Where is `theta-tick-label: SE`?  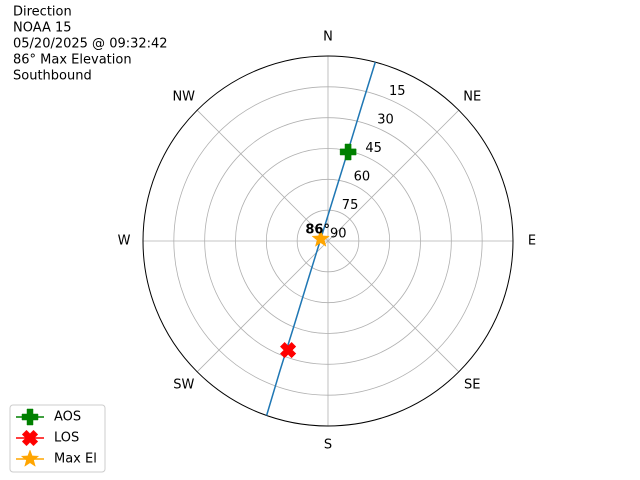 theta-tick-label: SE is located at coordinates (472, 385).